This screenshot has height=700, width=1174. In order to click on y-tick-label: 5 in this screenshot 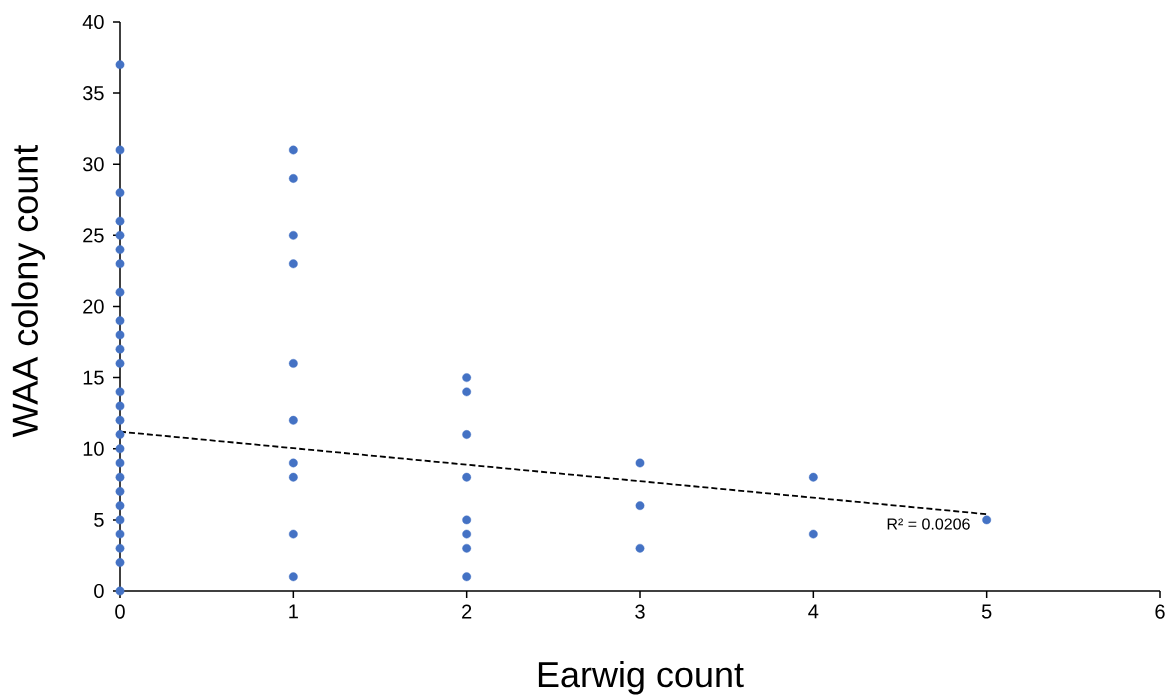, I will do `click(99, 519)`.